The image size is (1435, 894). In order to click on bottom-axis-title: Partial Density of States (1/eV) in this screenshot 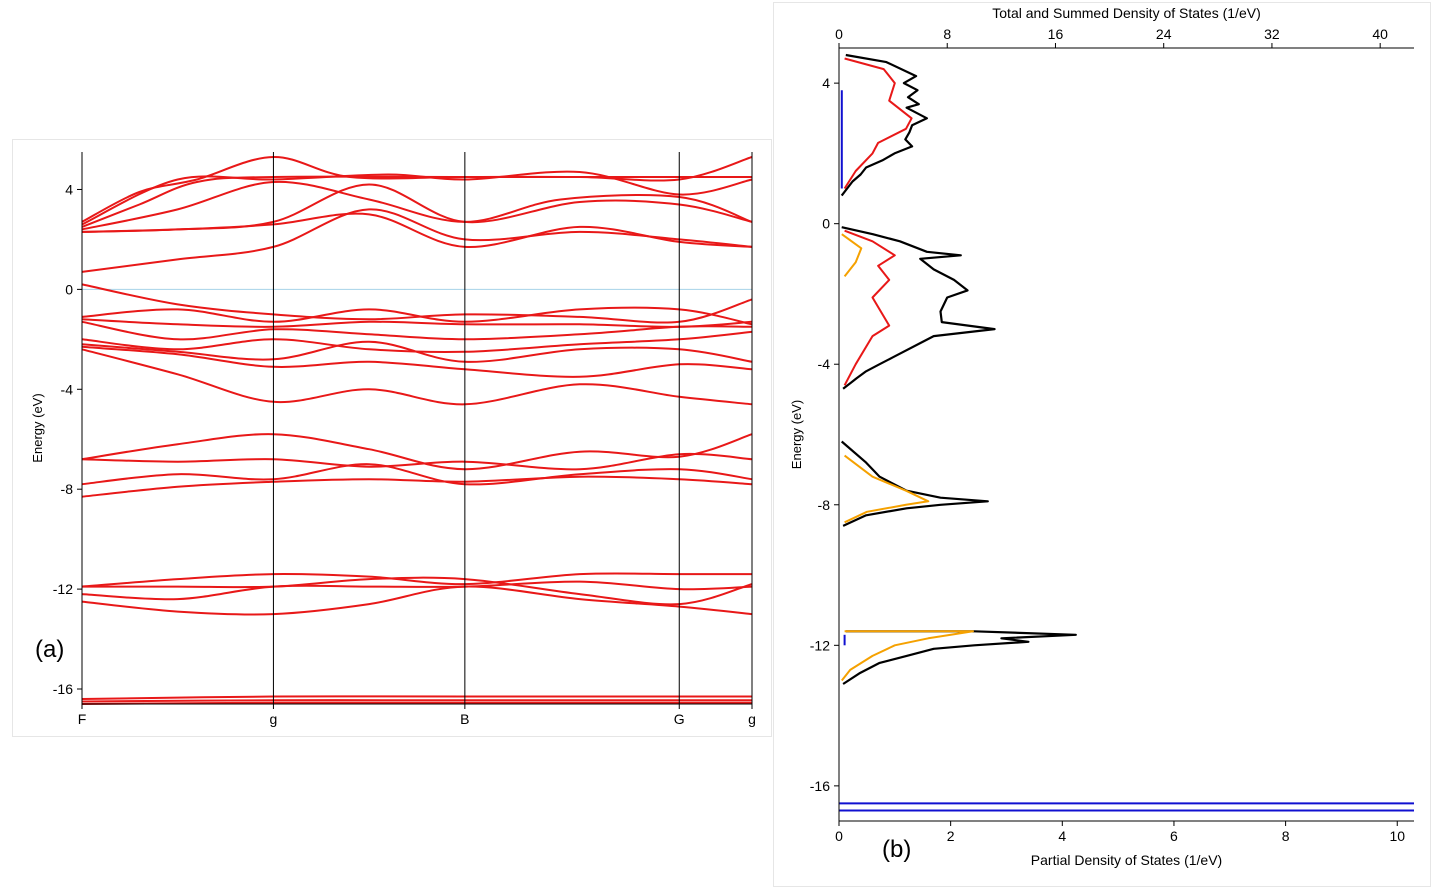, I will do `click(1126, 860)`.